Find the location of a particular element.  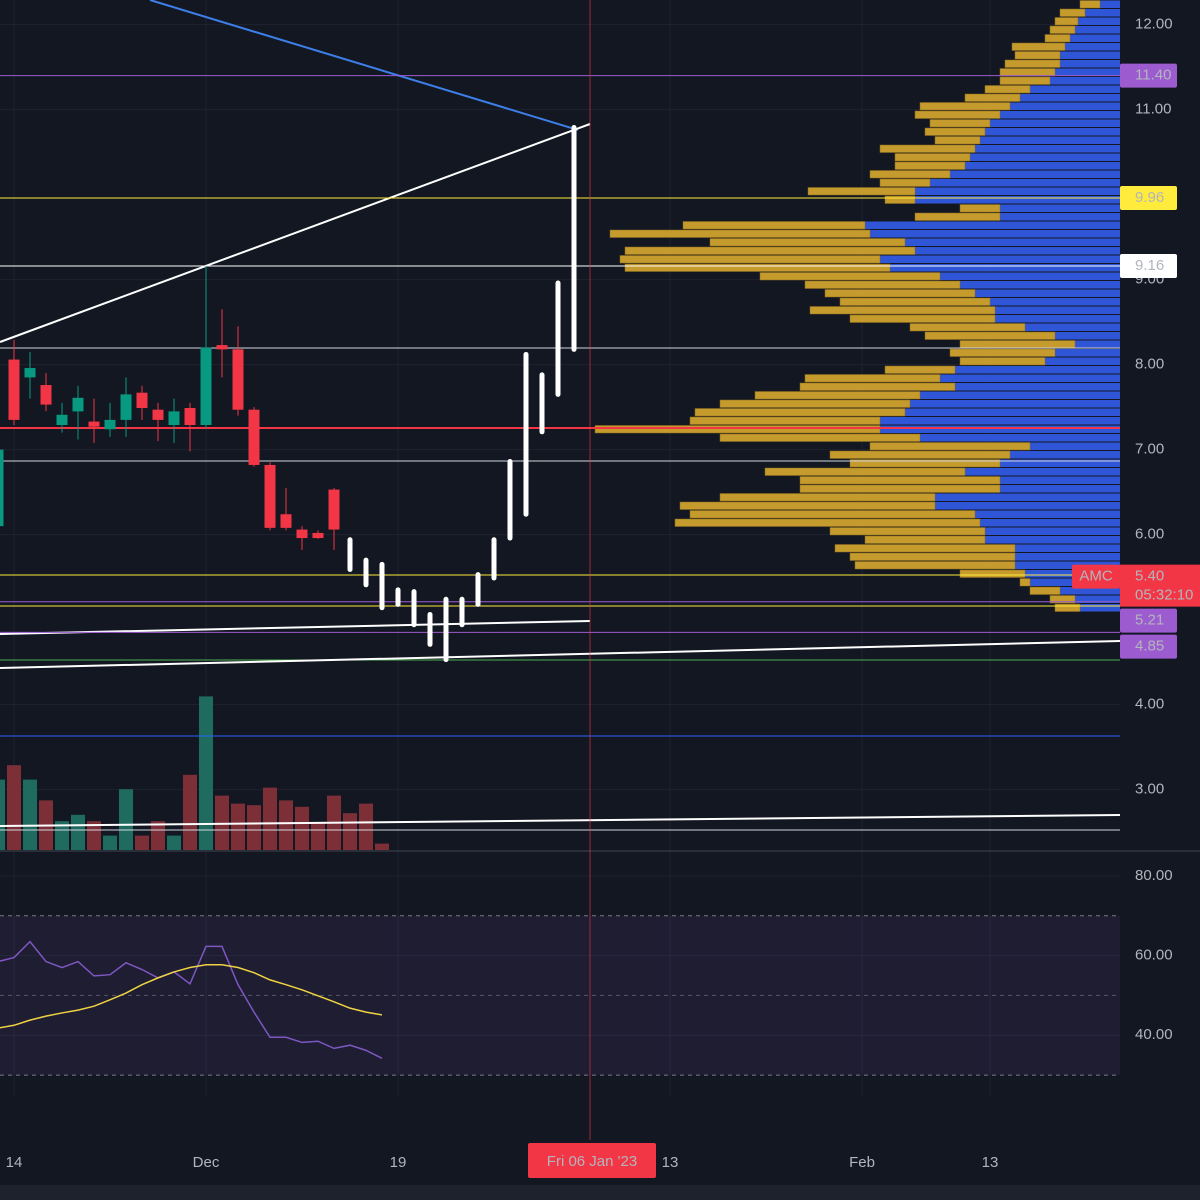

crosshair-label: Fri 06 Jan '23 is located at coordinates (592, 1161).